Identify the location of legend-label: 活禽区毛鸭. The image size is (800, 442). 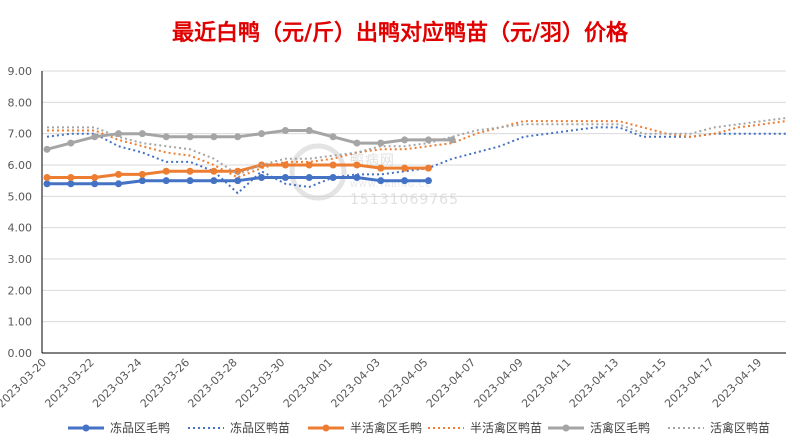
(620, 427).